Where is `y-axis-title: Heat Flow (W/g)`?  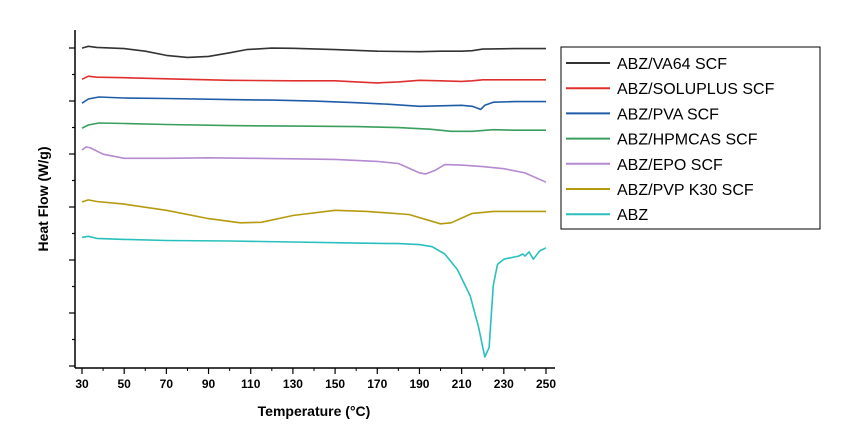 y-axis-title: Heat Flow (W/g) is located at coordinates (43, 199).